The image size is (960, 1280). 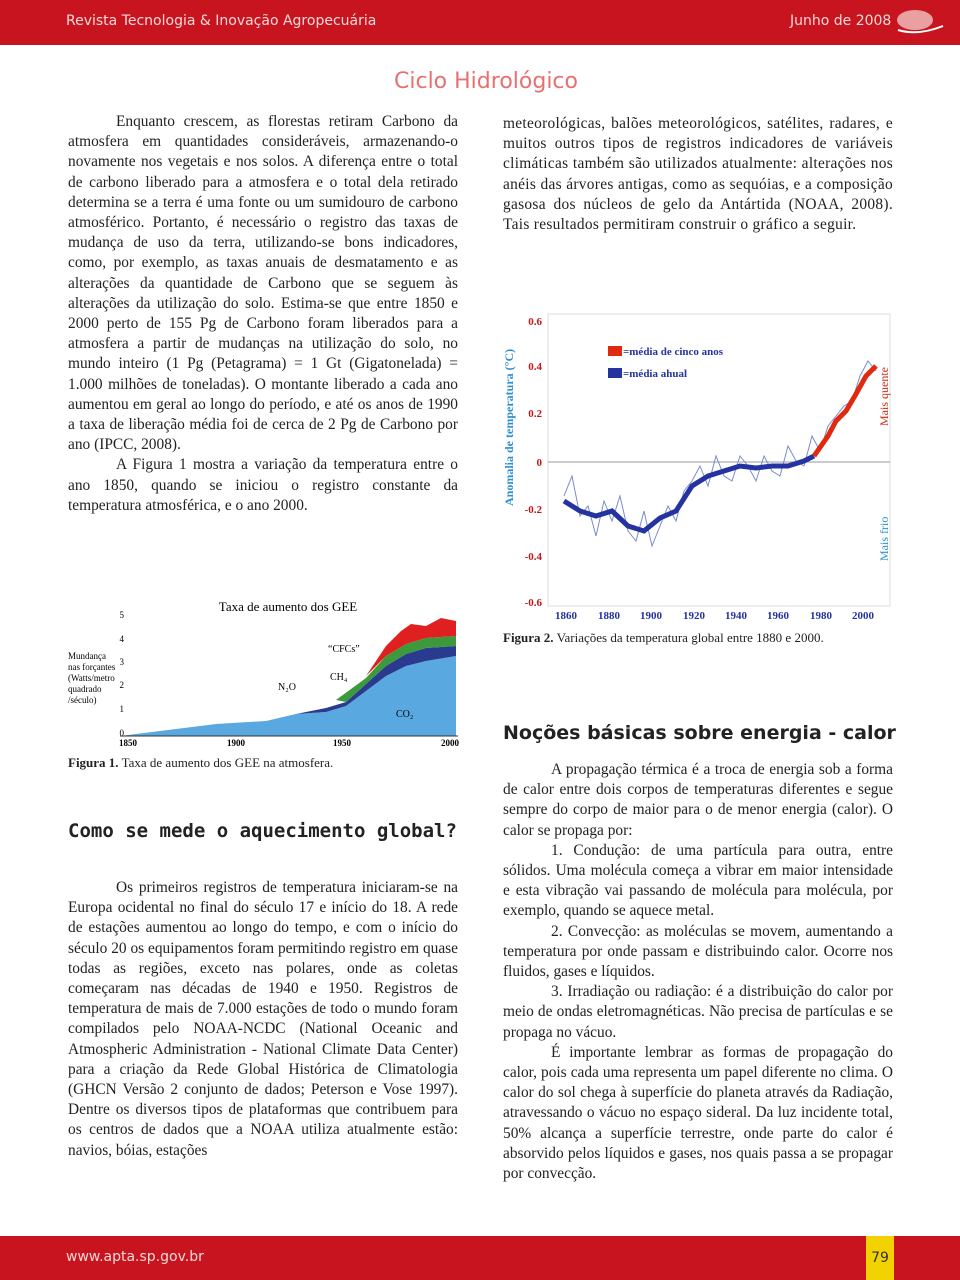 What do you see at coordinates (673, 352) in the screenshot?
I see `legend-entry: =média de cinco anos` at bounding box center [673, 352].